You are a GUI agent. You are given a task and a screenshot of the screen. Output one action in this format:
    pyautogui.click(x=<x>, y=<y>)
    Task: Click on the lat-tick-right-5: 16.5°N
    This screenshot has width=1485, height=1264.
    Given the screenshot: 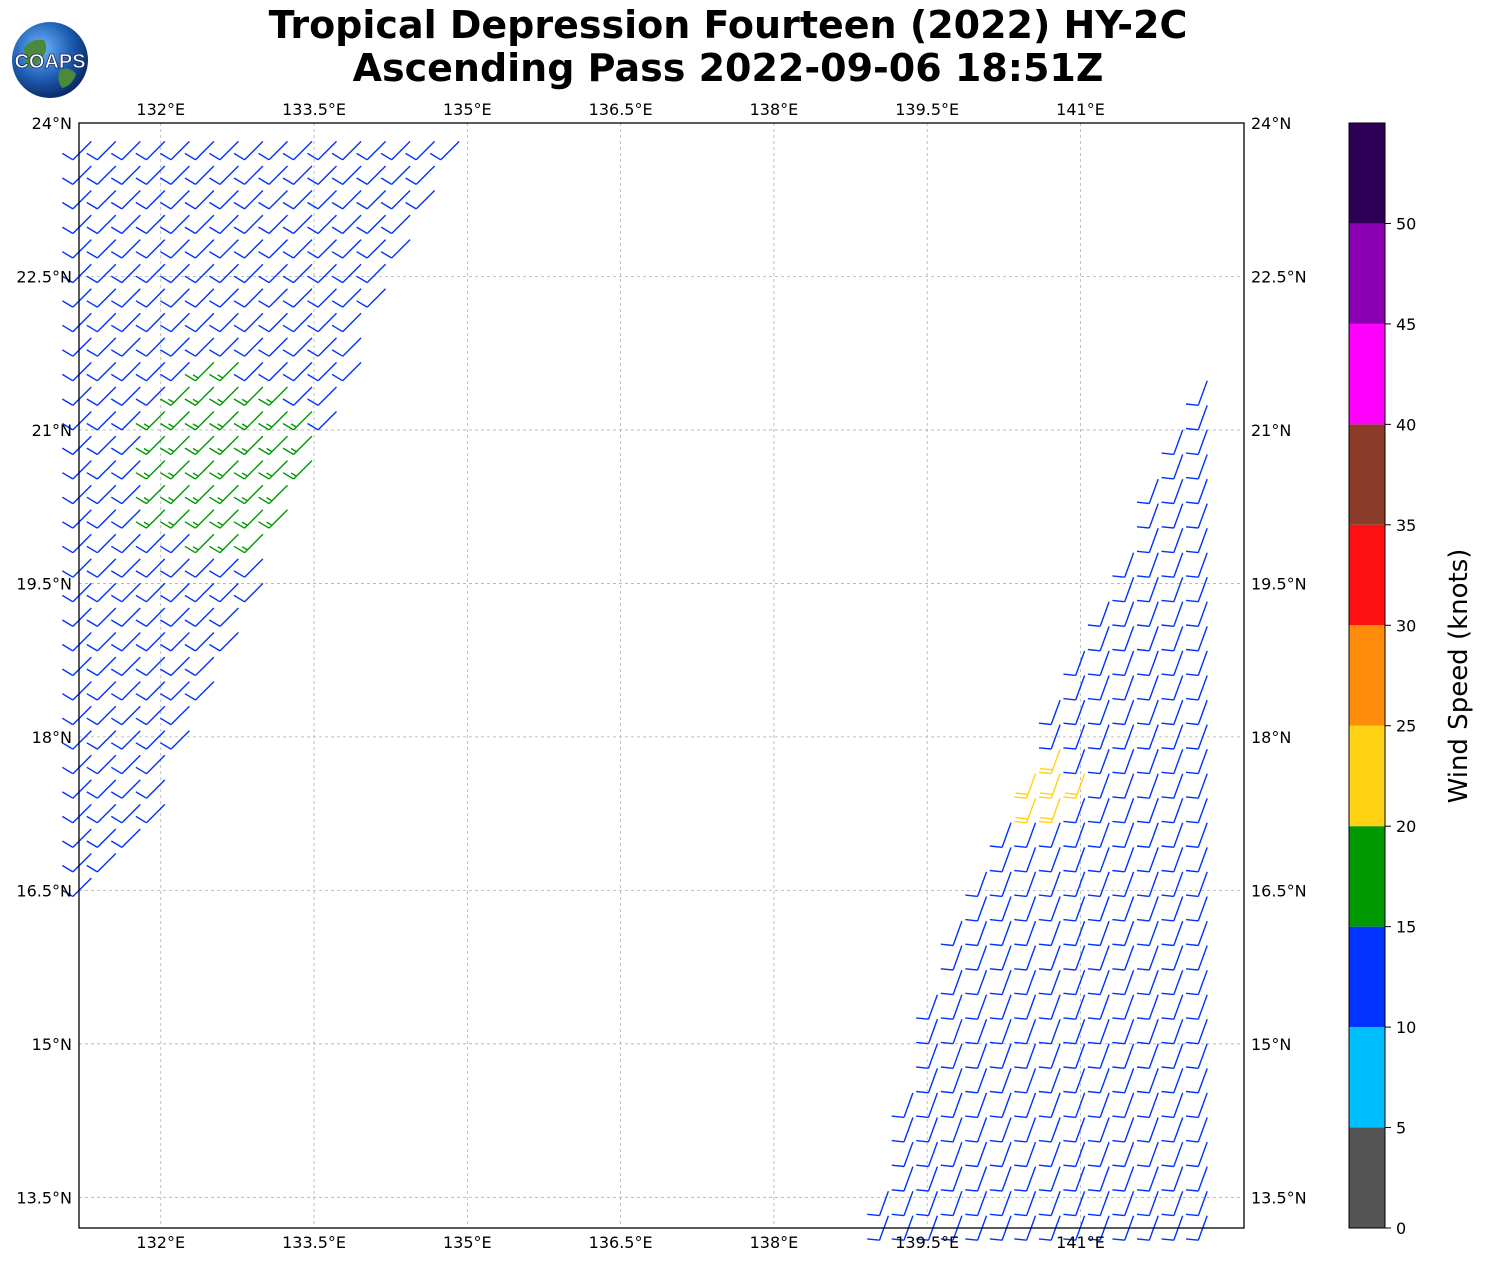 What is the action you would take?
    pyautogui.click(x=1279, y=890)
    